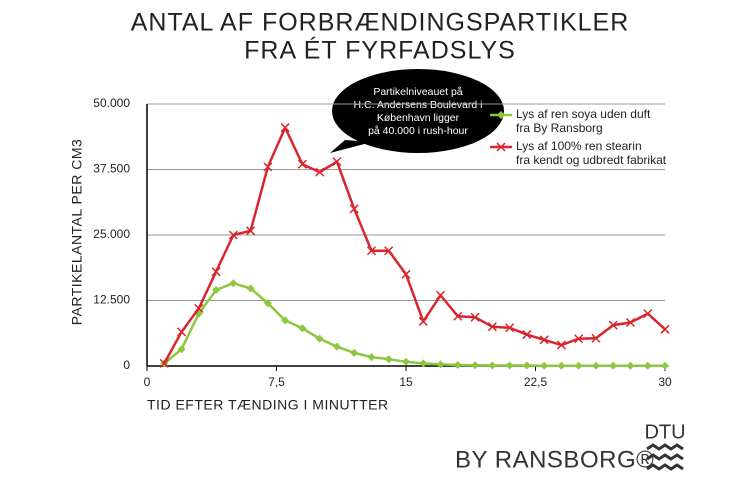 Image resolution: width=755 pixels, height=484 pixels. Describe the element at coordinates (406, 382) in the screenshot. I see `x-tick-label: 15` at that location.